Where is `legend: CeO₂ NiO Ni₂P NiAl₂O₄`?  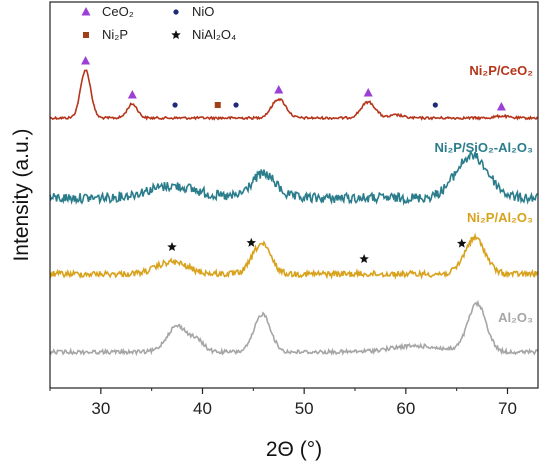 legend: CeO₂ NiO Ni₂P NiAl₂O₄ is located at coordinates (158, 23).